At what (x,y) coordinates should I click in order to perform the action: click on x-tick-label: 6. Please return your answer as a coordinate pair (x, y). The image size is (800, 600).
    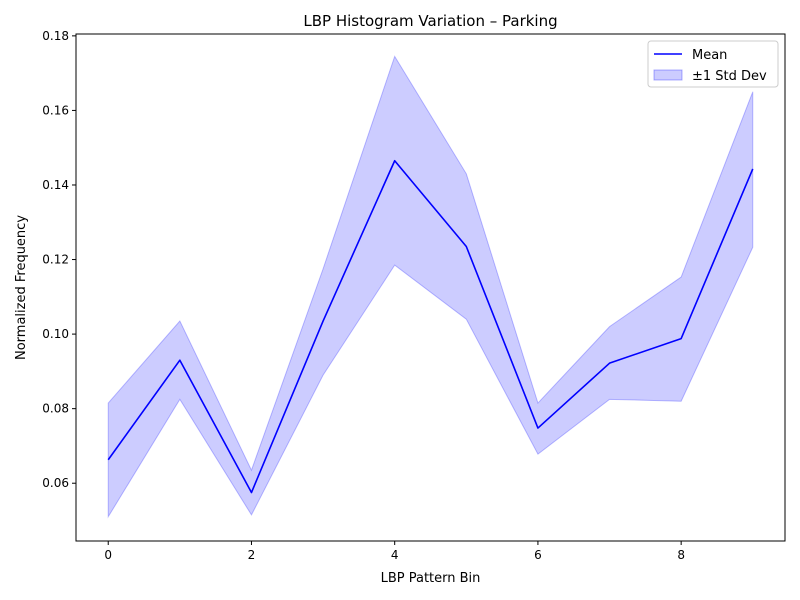
    Looking at the image, I should click on (538, 555).